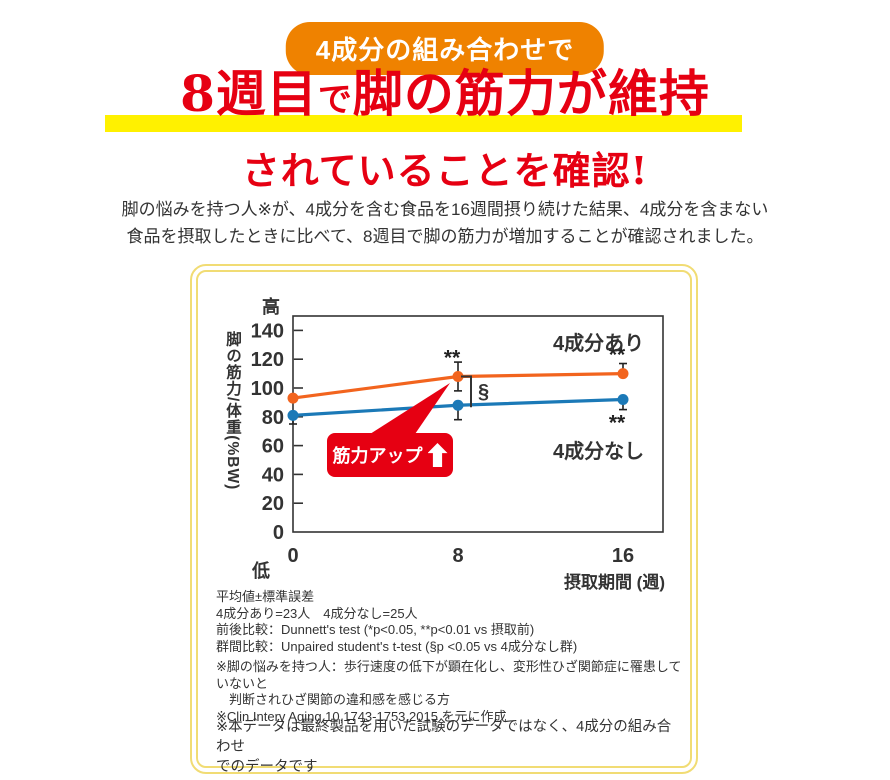  What do you see at coordinates (278, 533) in the screenshot?
I see `y-tick-label: 0` at bounding box center [278, 533].